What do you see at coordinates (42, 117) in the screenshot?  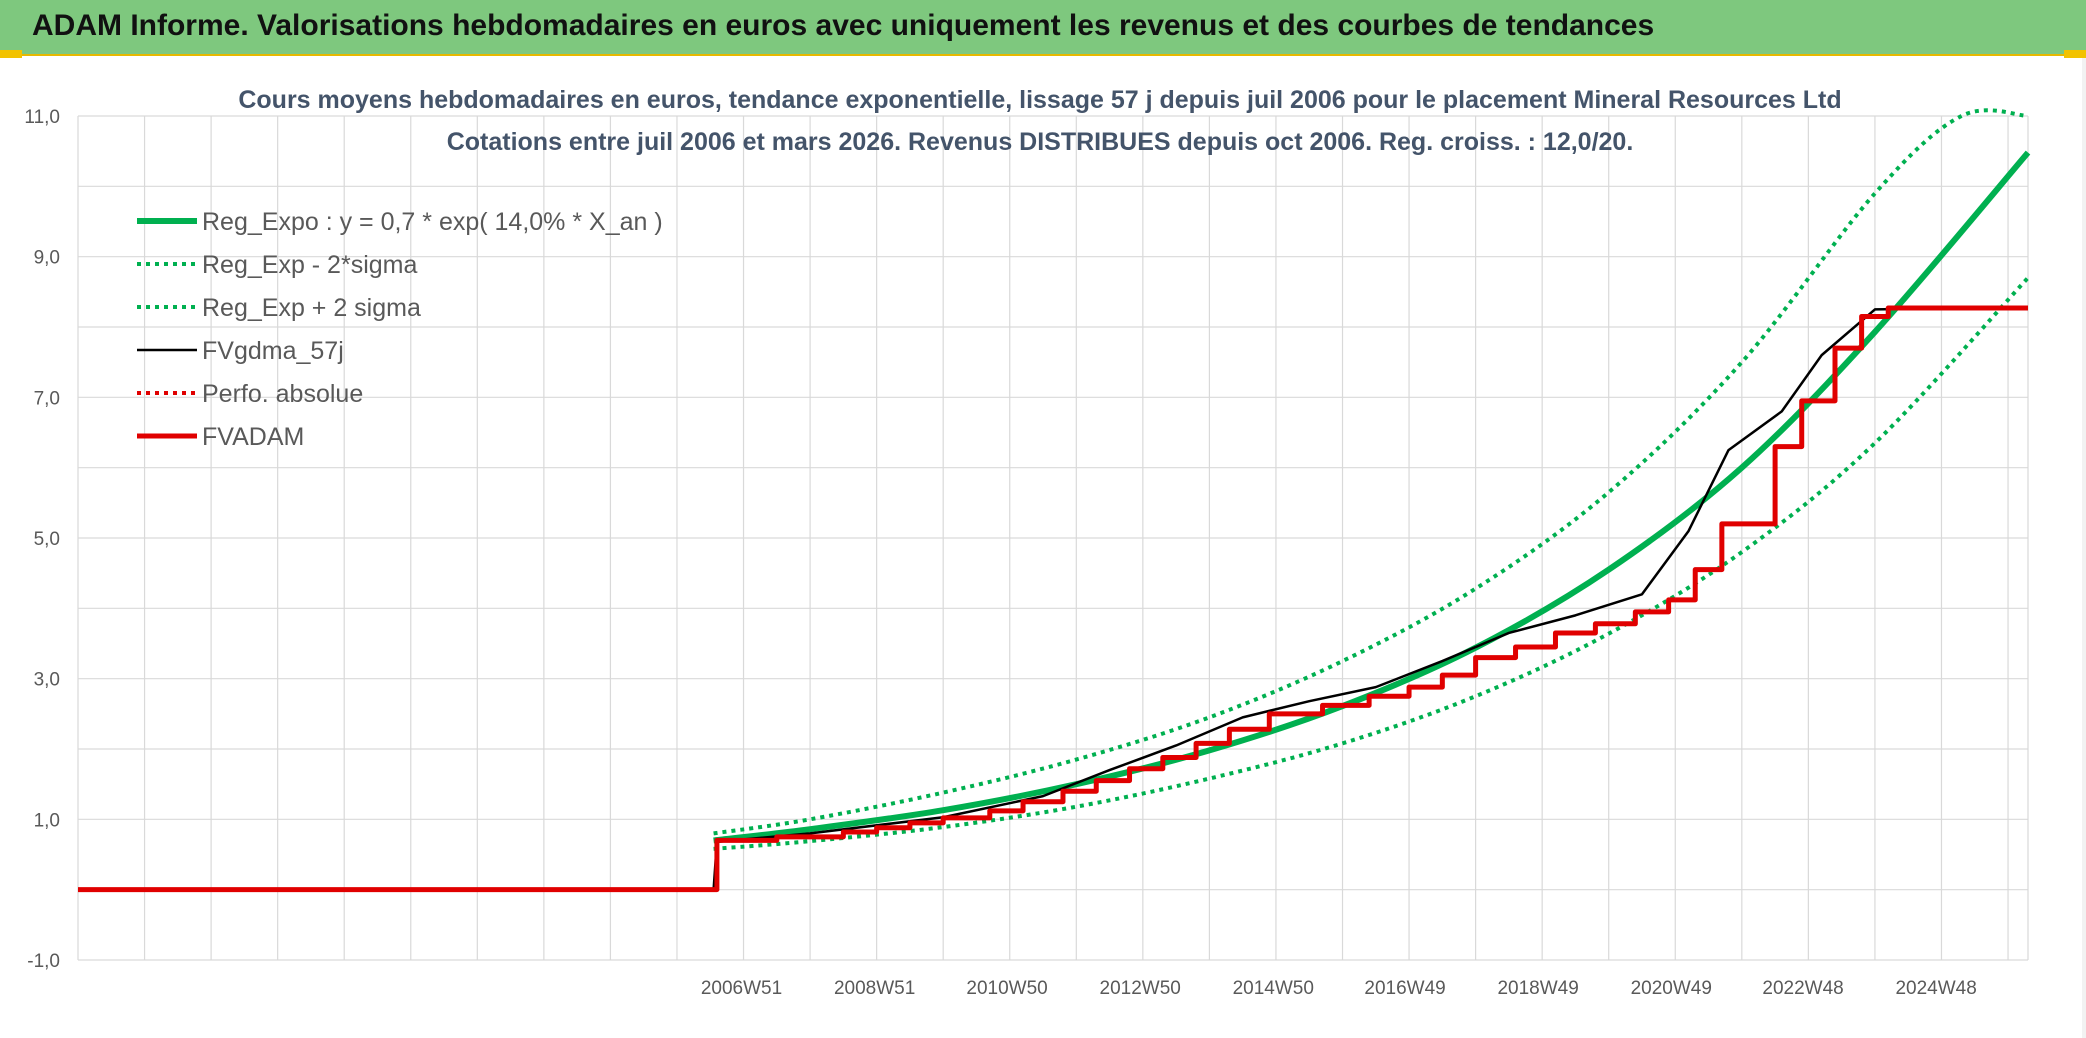 I see `y-tick-label: 11,0` at bounding box center [42, 117].